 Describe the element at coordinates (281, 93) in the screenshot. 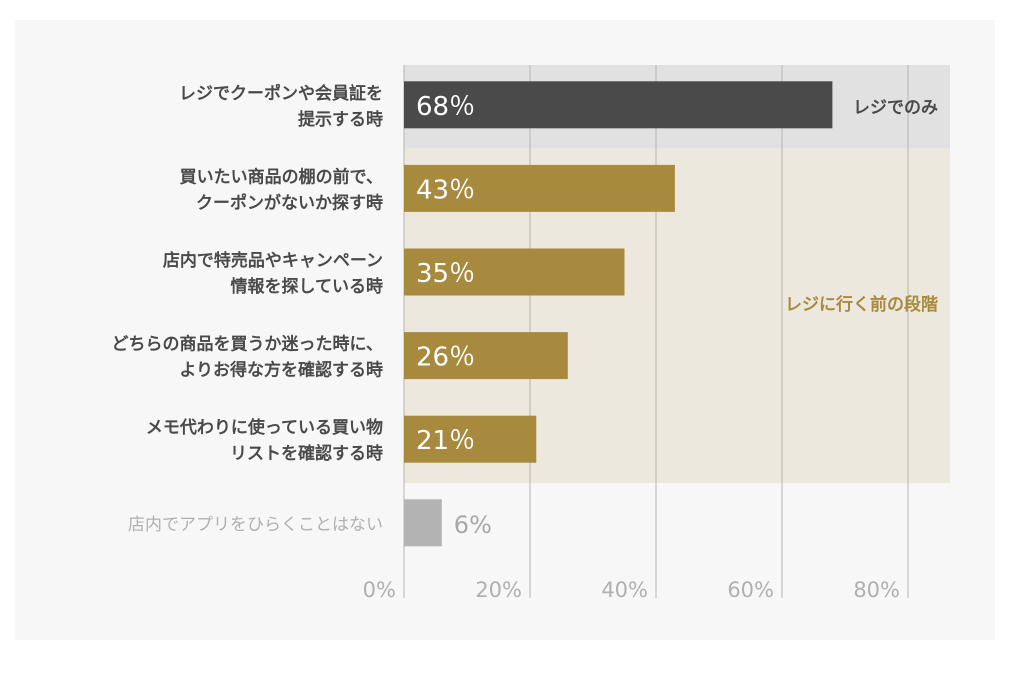

I see `category-label: レジでクーポンや会員証を` at that location.